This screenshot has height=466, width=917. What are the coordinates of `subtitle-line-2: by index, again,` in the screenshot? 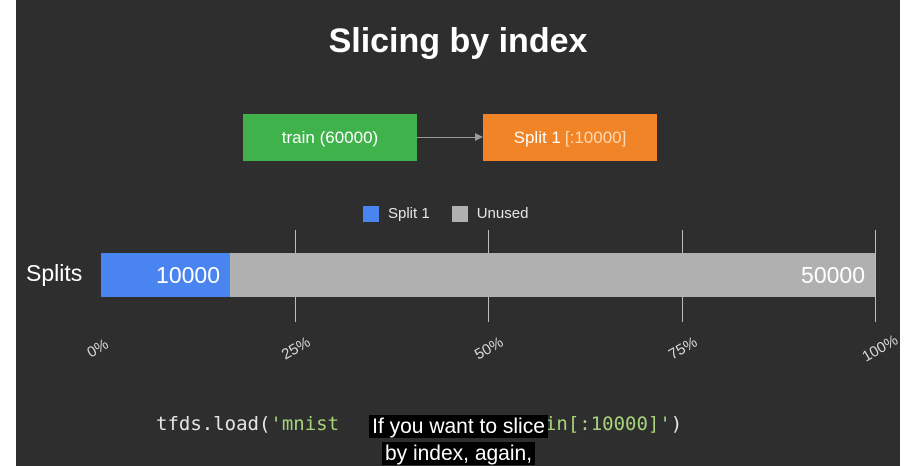 It's located at (458, 454).